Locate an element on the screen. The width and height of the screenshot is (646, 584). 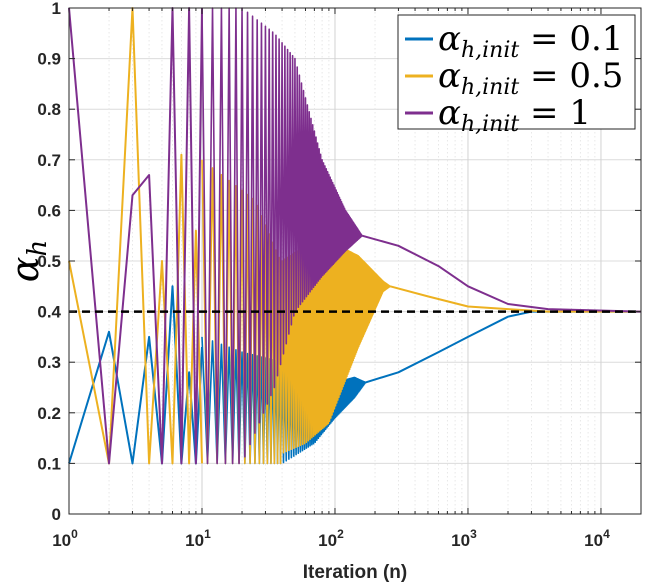
legend-box is located at coordinates (516, 72).